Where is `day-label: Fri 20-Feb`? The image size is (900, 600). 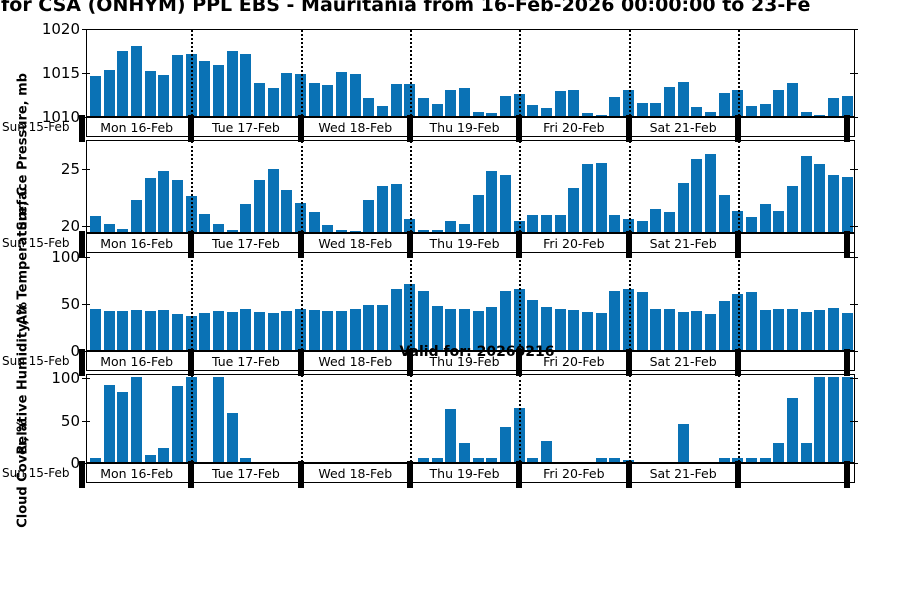
day-label: Fri 20-Feb is located at coordinates (574, 243).